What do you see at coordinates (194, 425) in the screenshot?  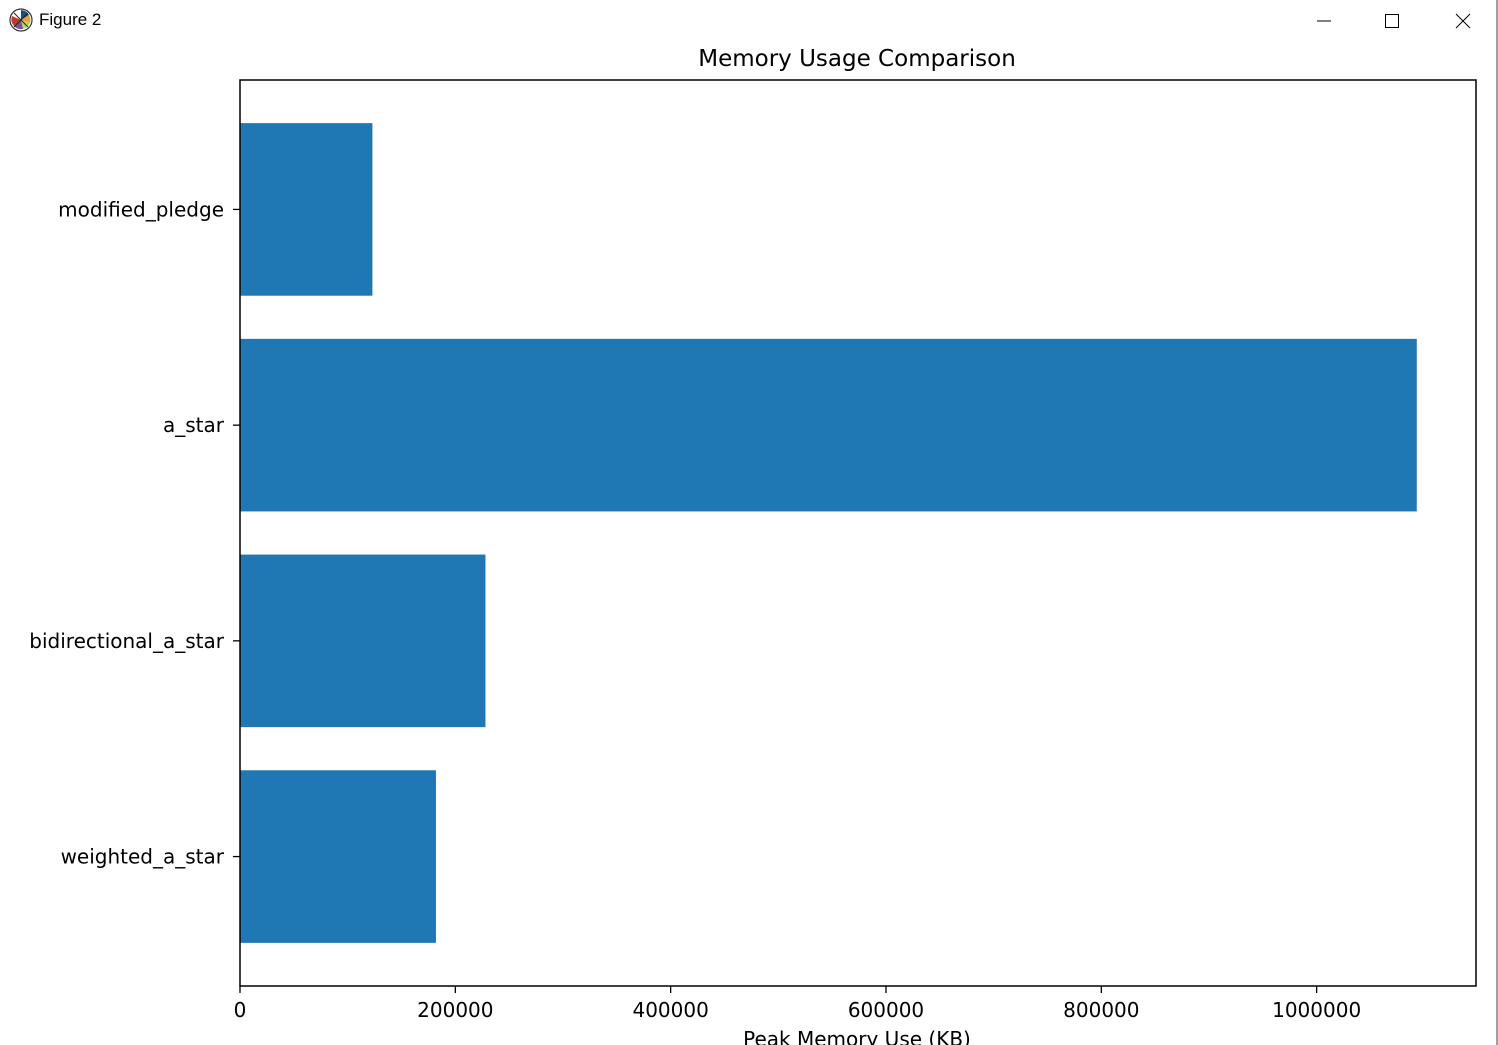 I see `y-tick-label: a_star` at bounding box center [194, 425].